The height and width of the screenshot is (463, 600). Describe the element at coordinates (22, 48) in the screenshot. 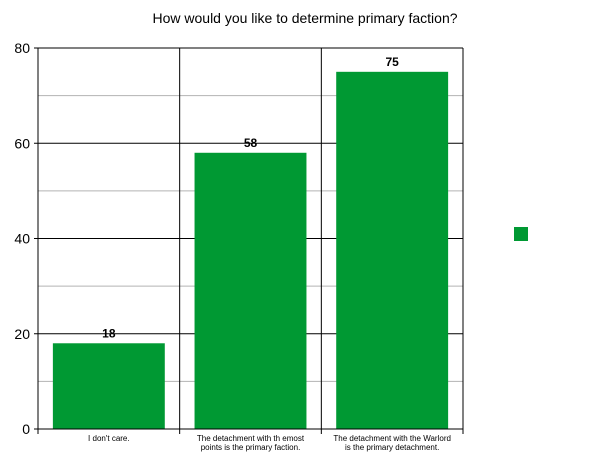

I see `y-tick-label: 80` at that location.